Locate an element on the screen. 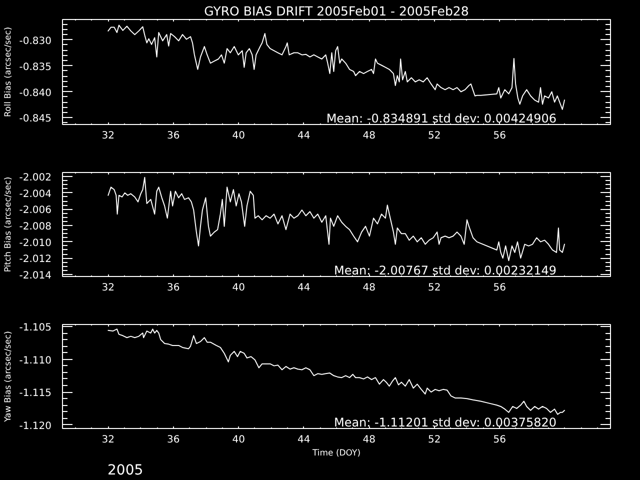 Image resolution: width=640 pixels, height=480 pixels. y-tick-label: -0.845 is located at coordinates (35, 119).